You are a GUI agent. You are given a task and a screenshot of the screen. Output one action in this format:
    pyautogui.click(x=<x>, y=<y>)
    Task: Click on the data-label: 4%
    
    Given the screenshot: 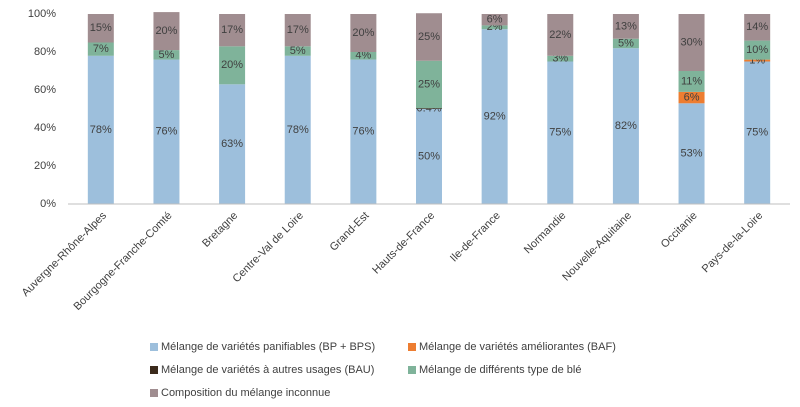 What is the action you would take?
    pyautogui.click(x=363, y=56)
    